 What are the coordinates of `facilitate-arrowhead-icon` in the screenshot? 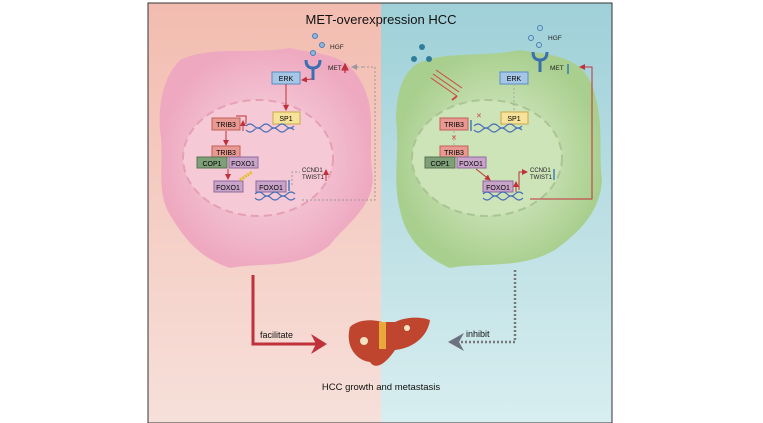 It's located at (319, 344).